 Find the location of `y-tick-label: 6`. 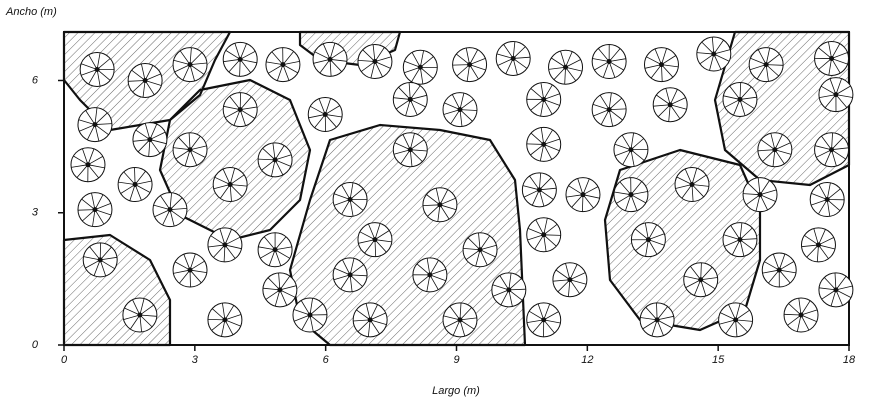

y-tick-label: 6 is located at coordinates (35, 80).